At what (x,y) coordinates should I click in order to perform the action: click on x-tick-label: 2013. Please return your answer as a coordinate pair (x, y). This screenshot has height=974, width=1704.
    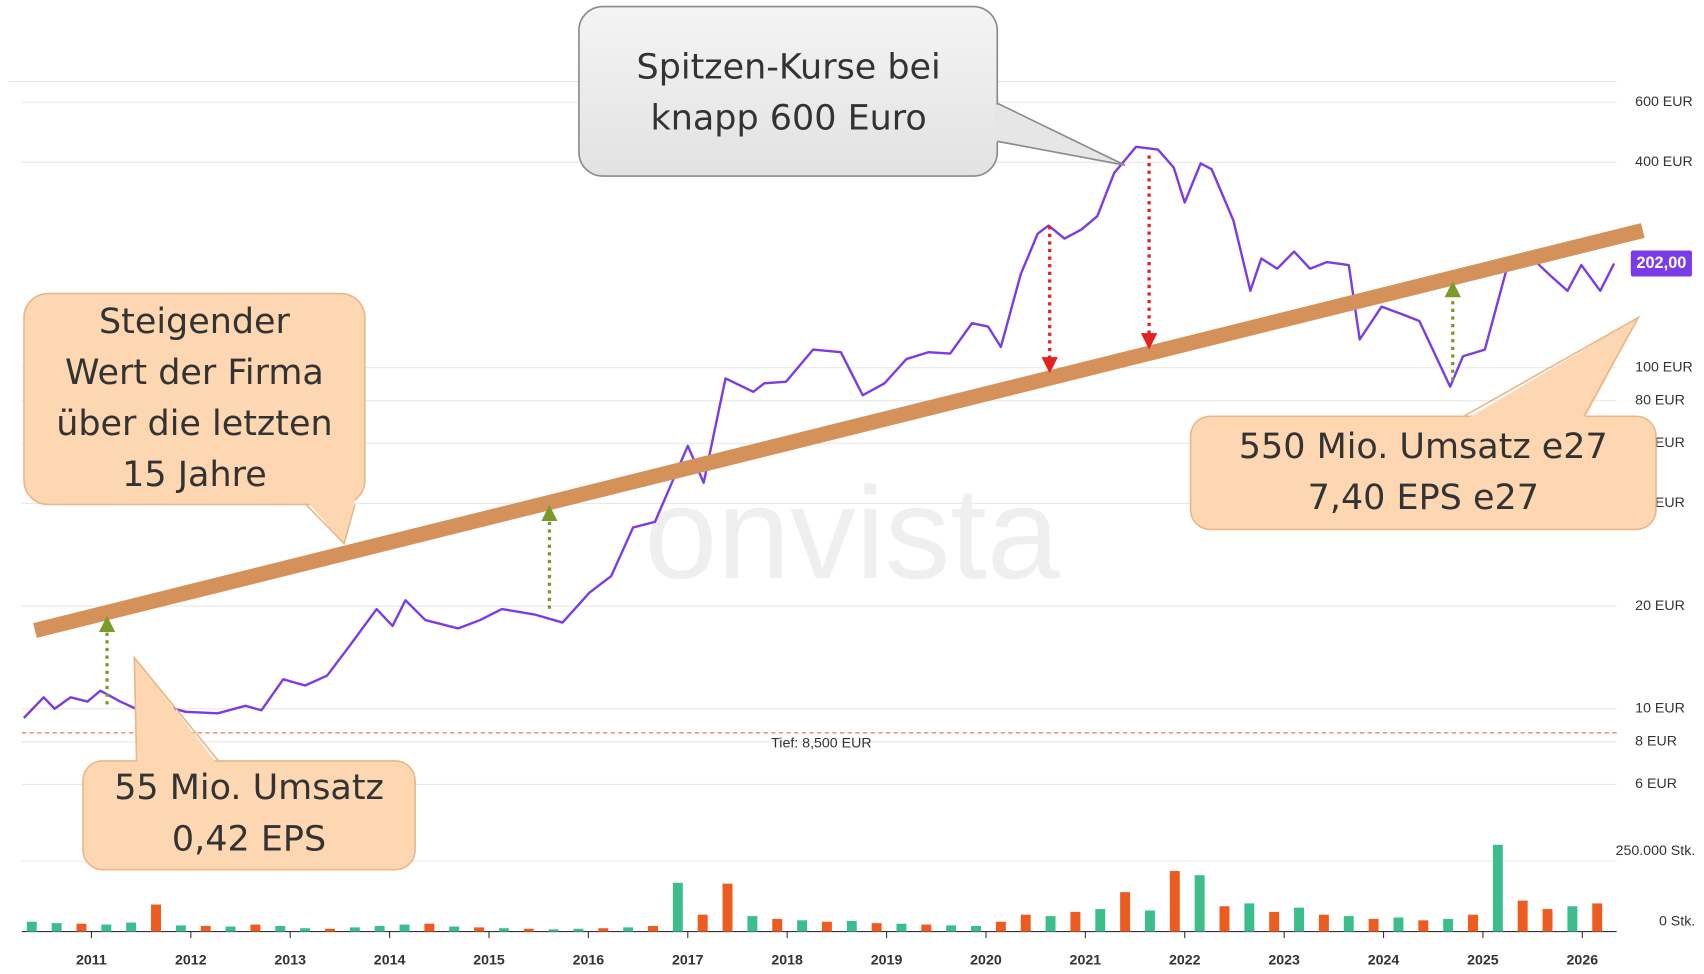
    Looking at the image, I should click on (290, 961).